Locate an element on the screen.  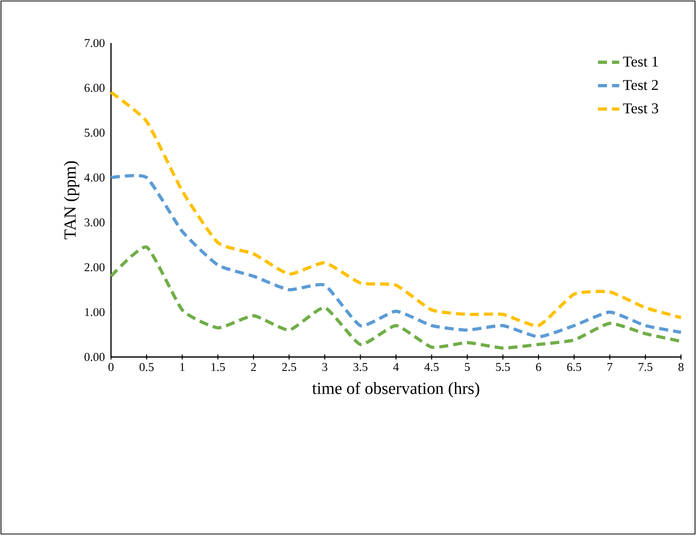
y-tick-label: 2.00 is located at coordinates (94, 267).